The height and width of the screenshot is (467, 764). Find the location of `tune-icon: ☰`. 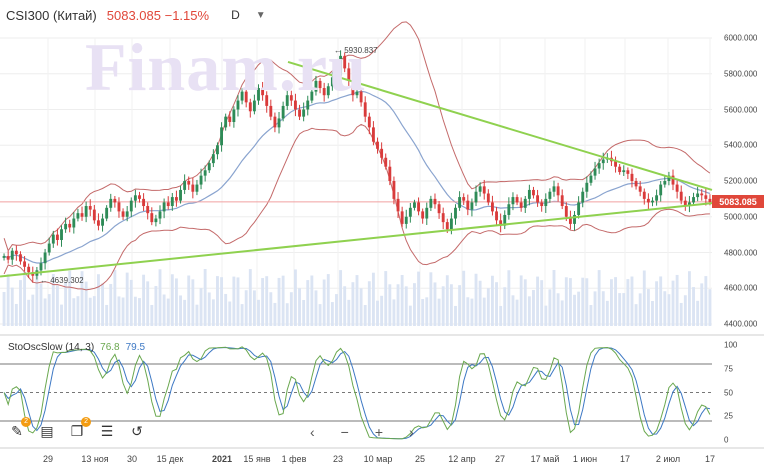

tune-icon: ☰ is located at coordinates (107, 430).